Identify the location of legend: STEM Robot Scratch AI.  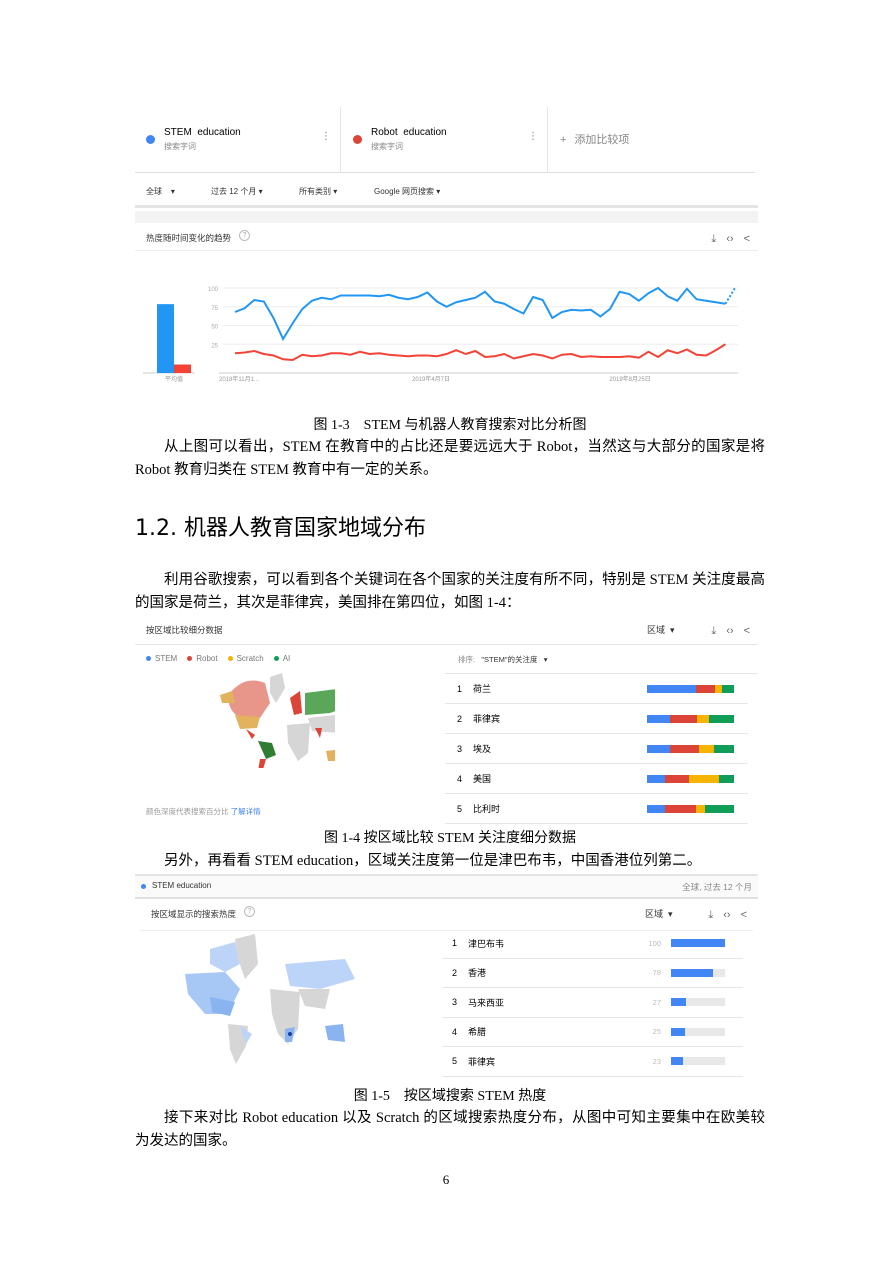
(218, 658).